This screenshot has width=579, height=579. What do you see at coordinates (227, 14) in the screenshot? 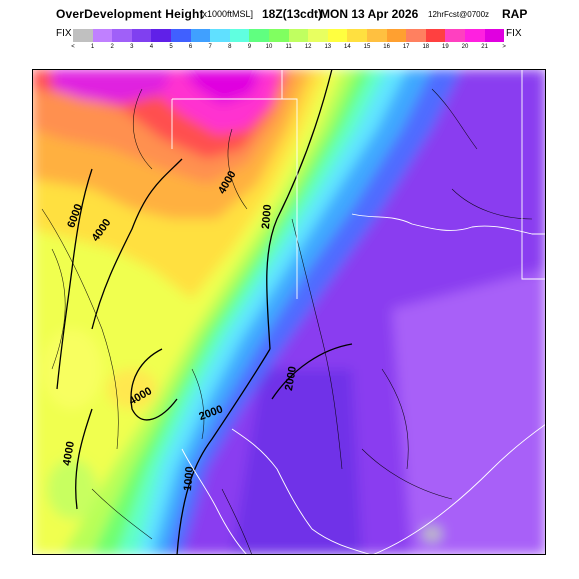
I see `units-label: [x1000ftMSL]` at bounding box center [227, 14].